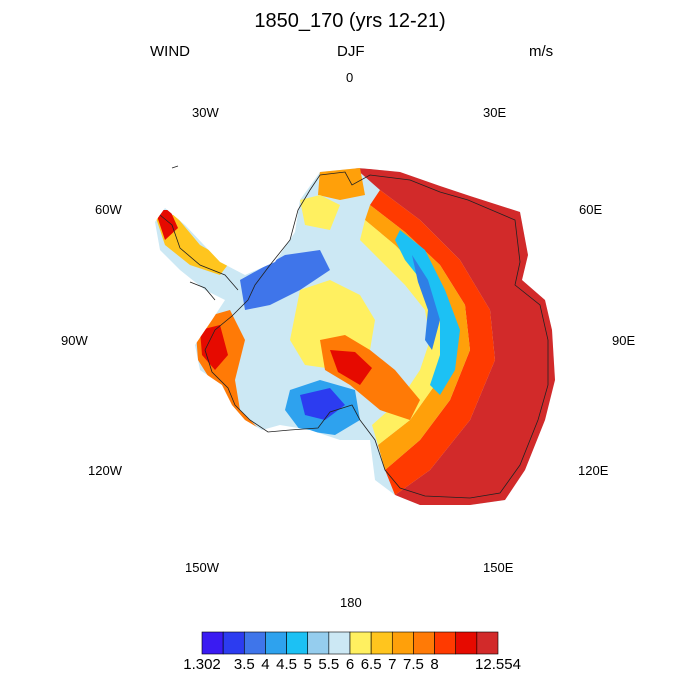 Image resolution: width=700 pixels, height=700 pixels. Describe the element at coordinates (351, 367) in the screenshot. I see `field-center-red` at that location.